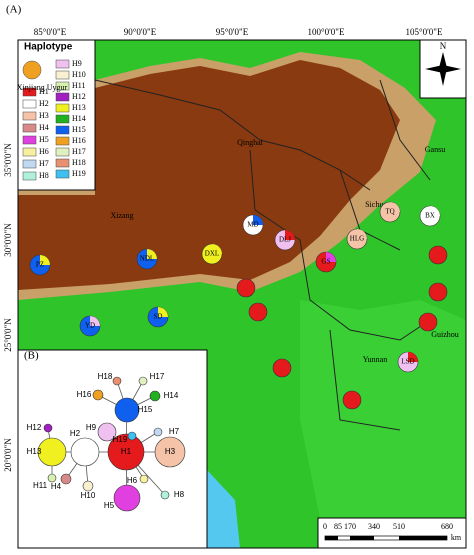 The width and height of the screenshot is (474, 555). Describe the element at coordinates (252, 225) in the screenshot. I see `population-label: MD` at that location.